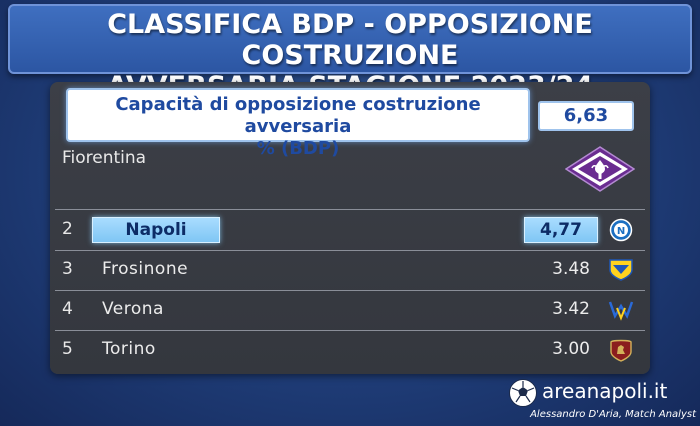 This screenshot has width=700, height=426. I want to click on rank-number: 5, so click(67, 349).